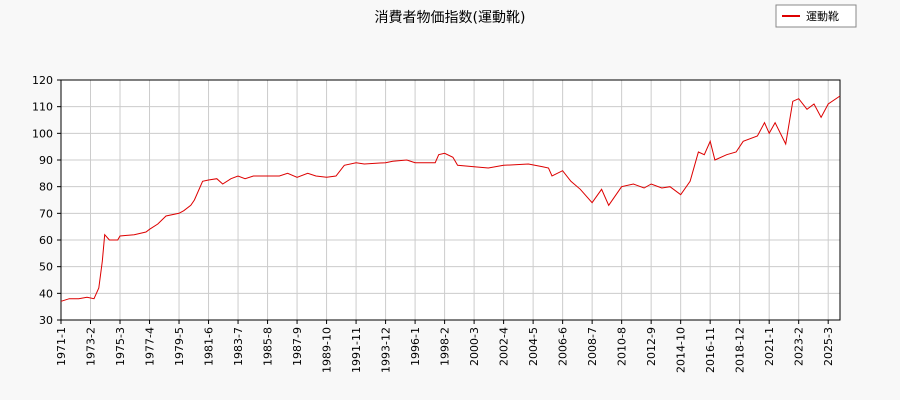  I want to click on x-tick-label: 2018-12, so click(740, 350).